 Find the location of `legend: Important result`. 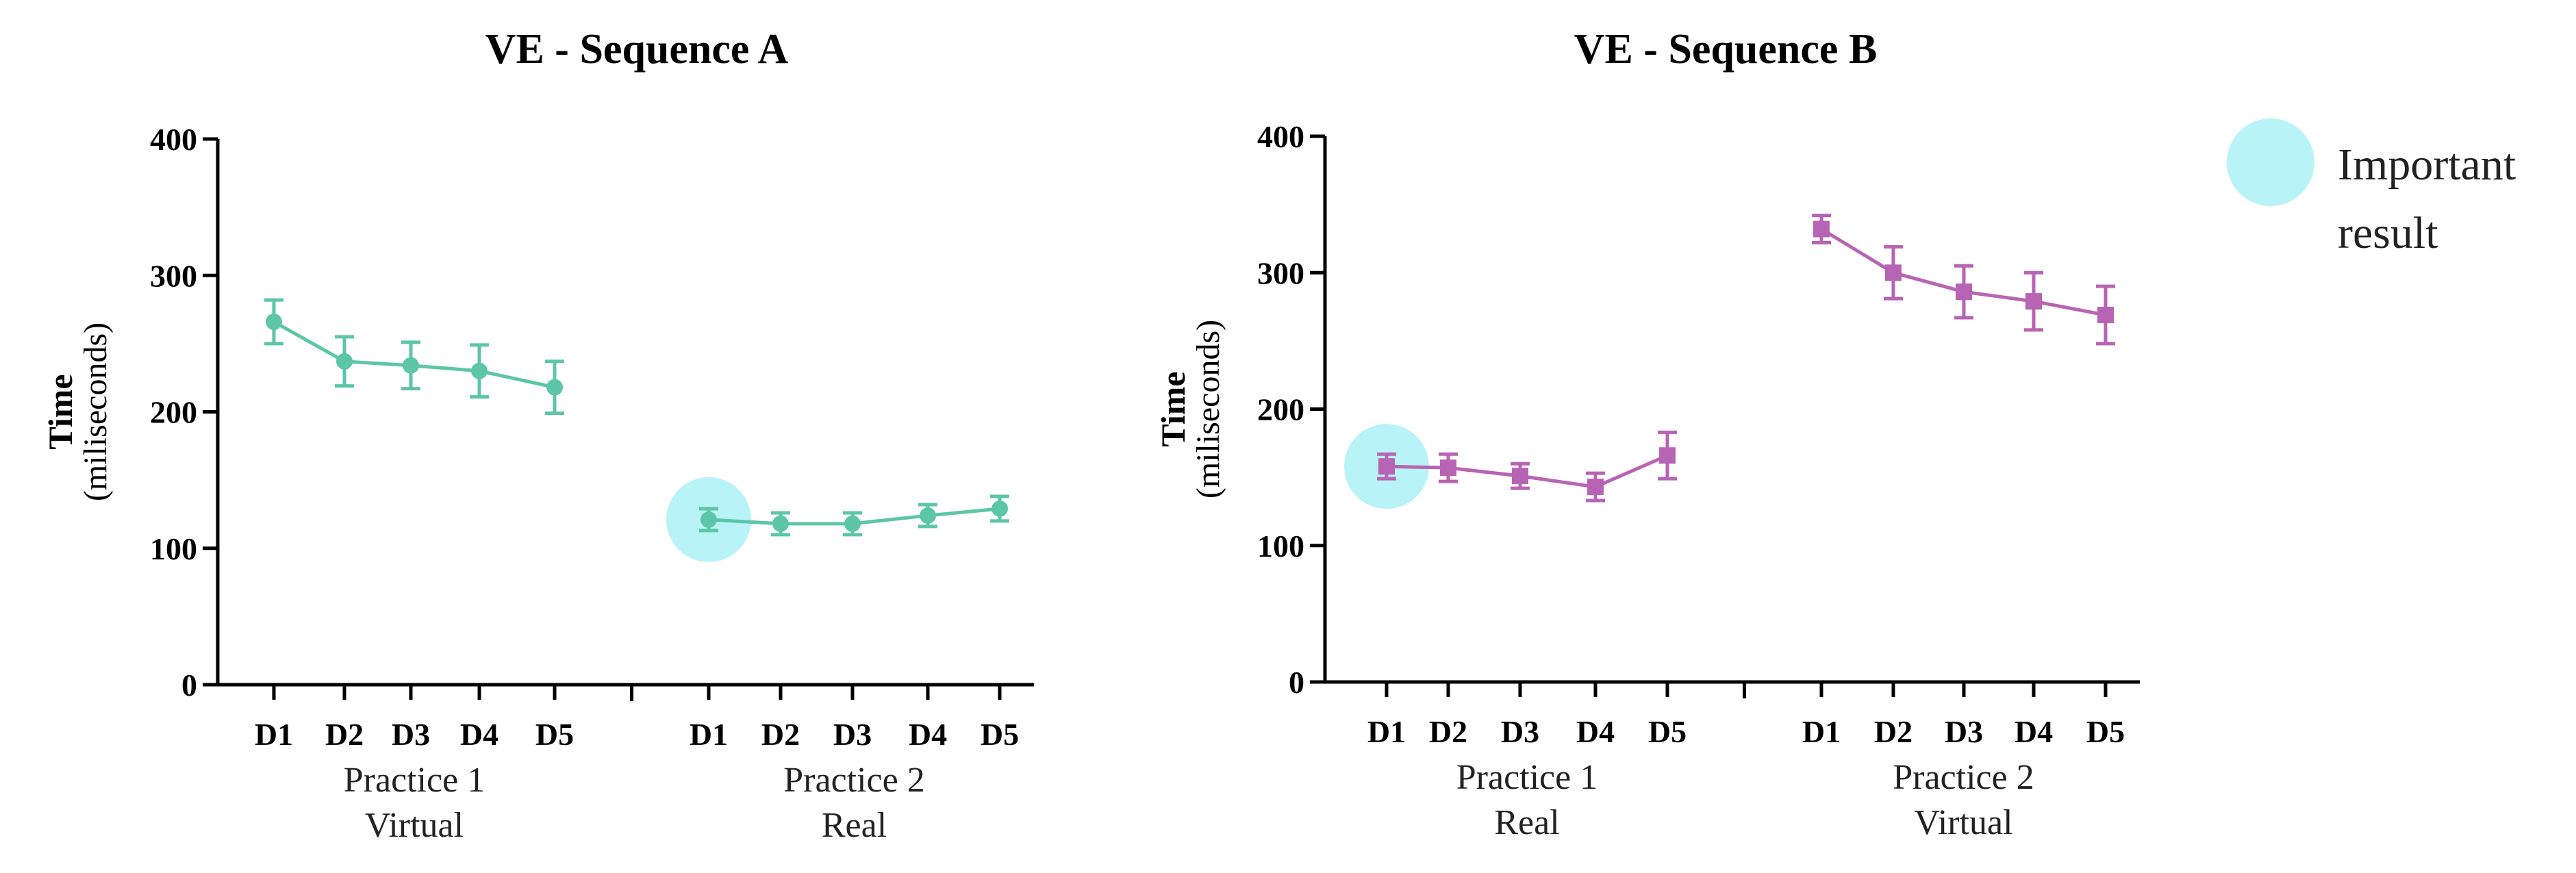

legend: Important result is located at coordinates (2371, 188).